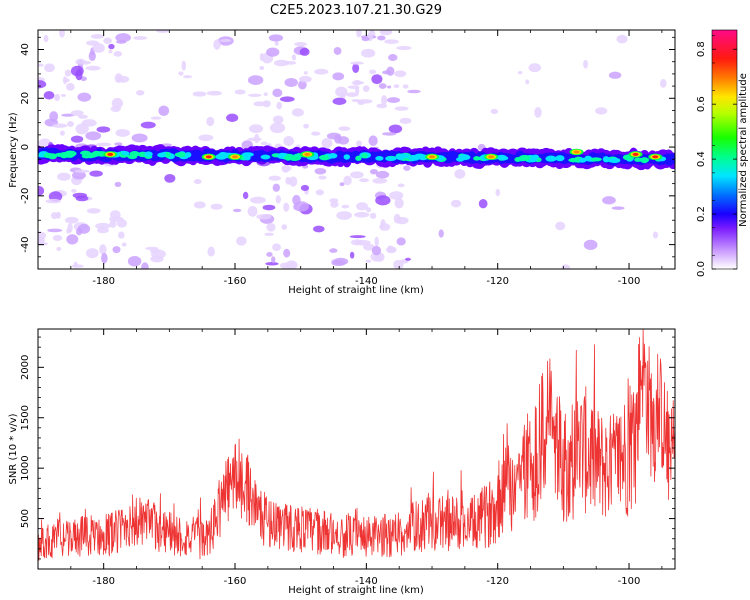  I want to click on x-tick-label: -100, so click(629, 281).